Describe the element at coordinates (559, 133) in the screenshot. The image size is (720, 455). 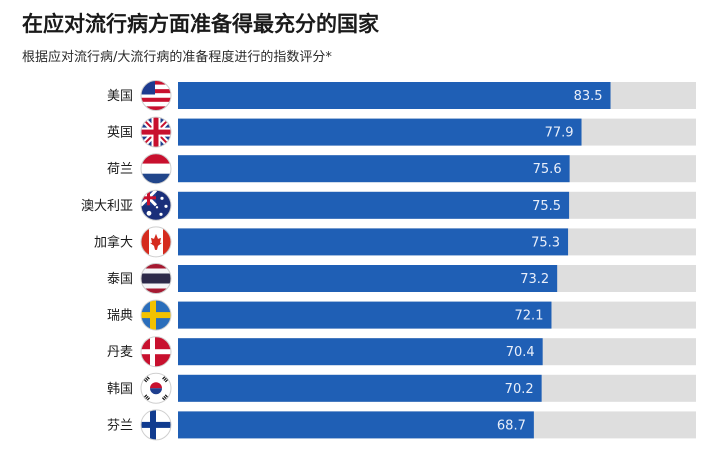
I see `value-label: 77.9` at that location.